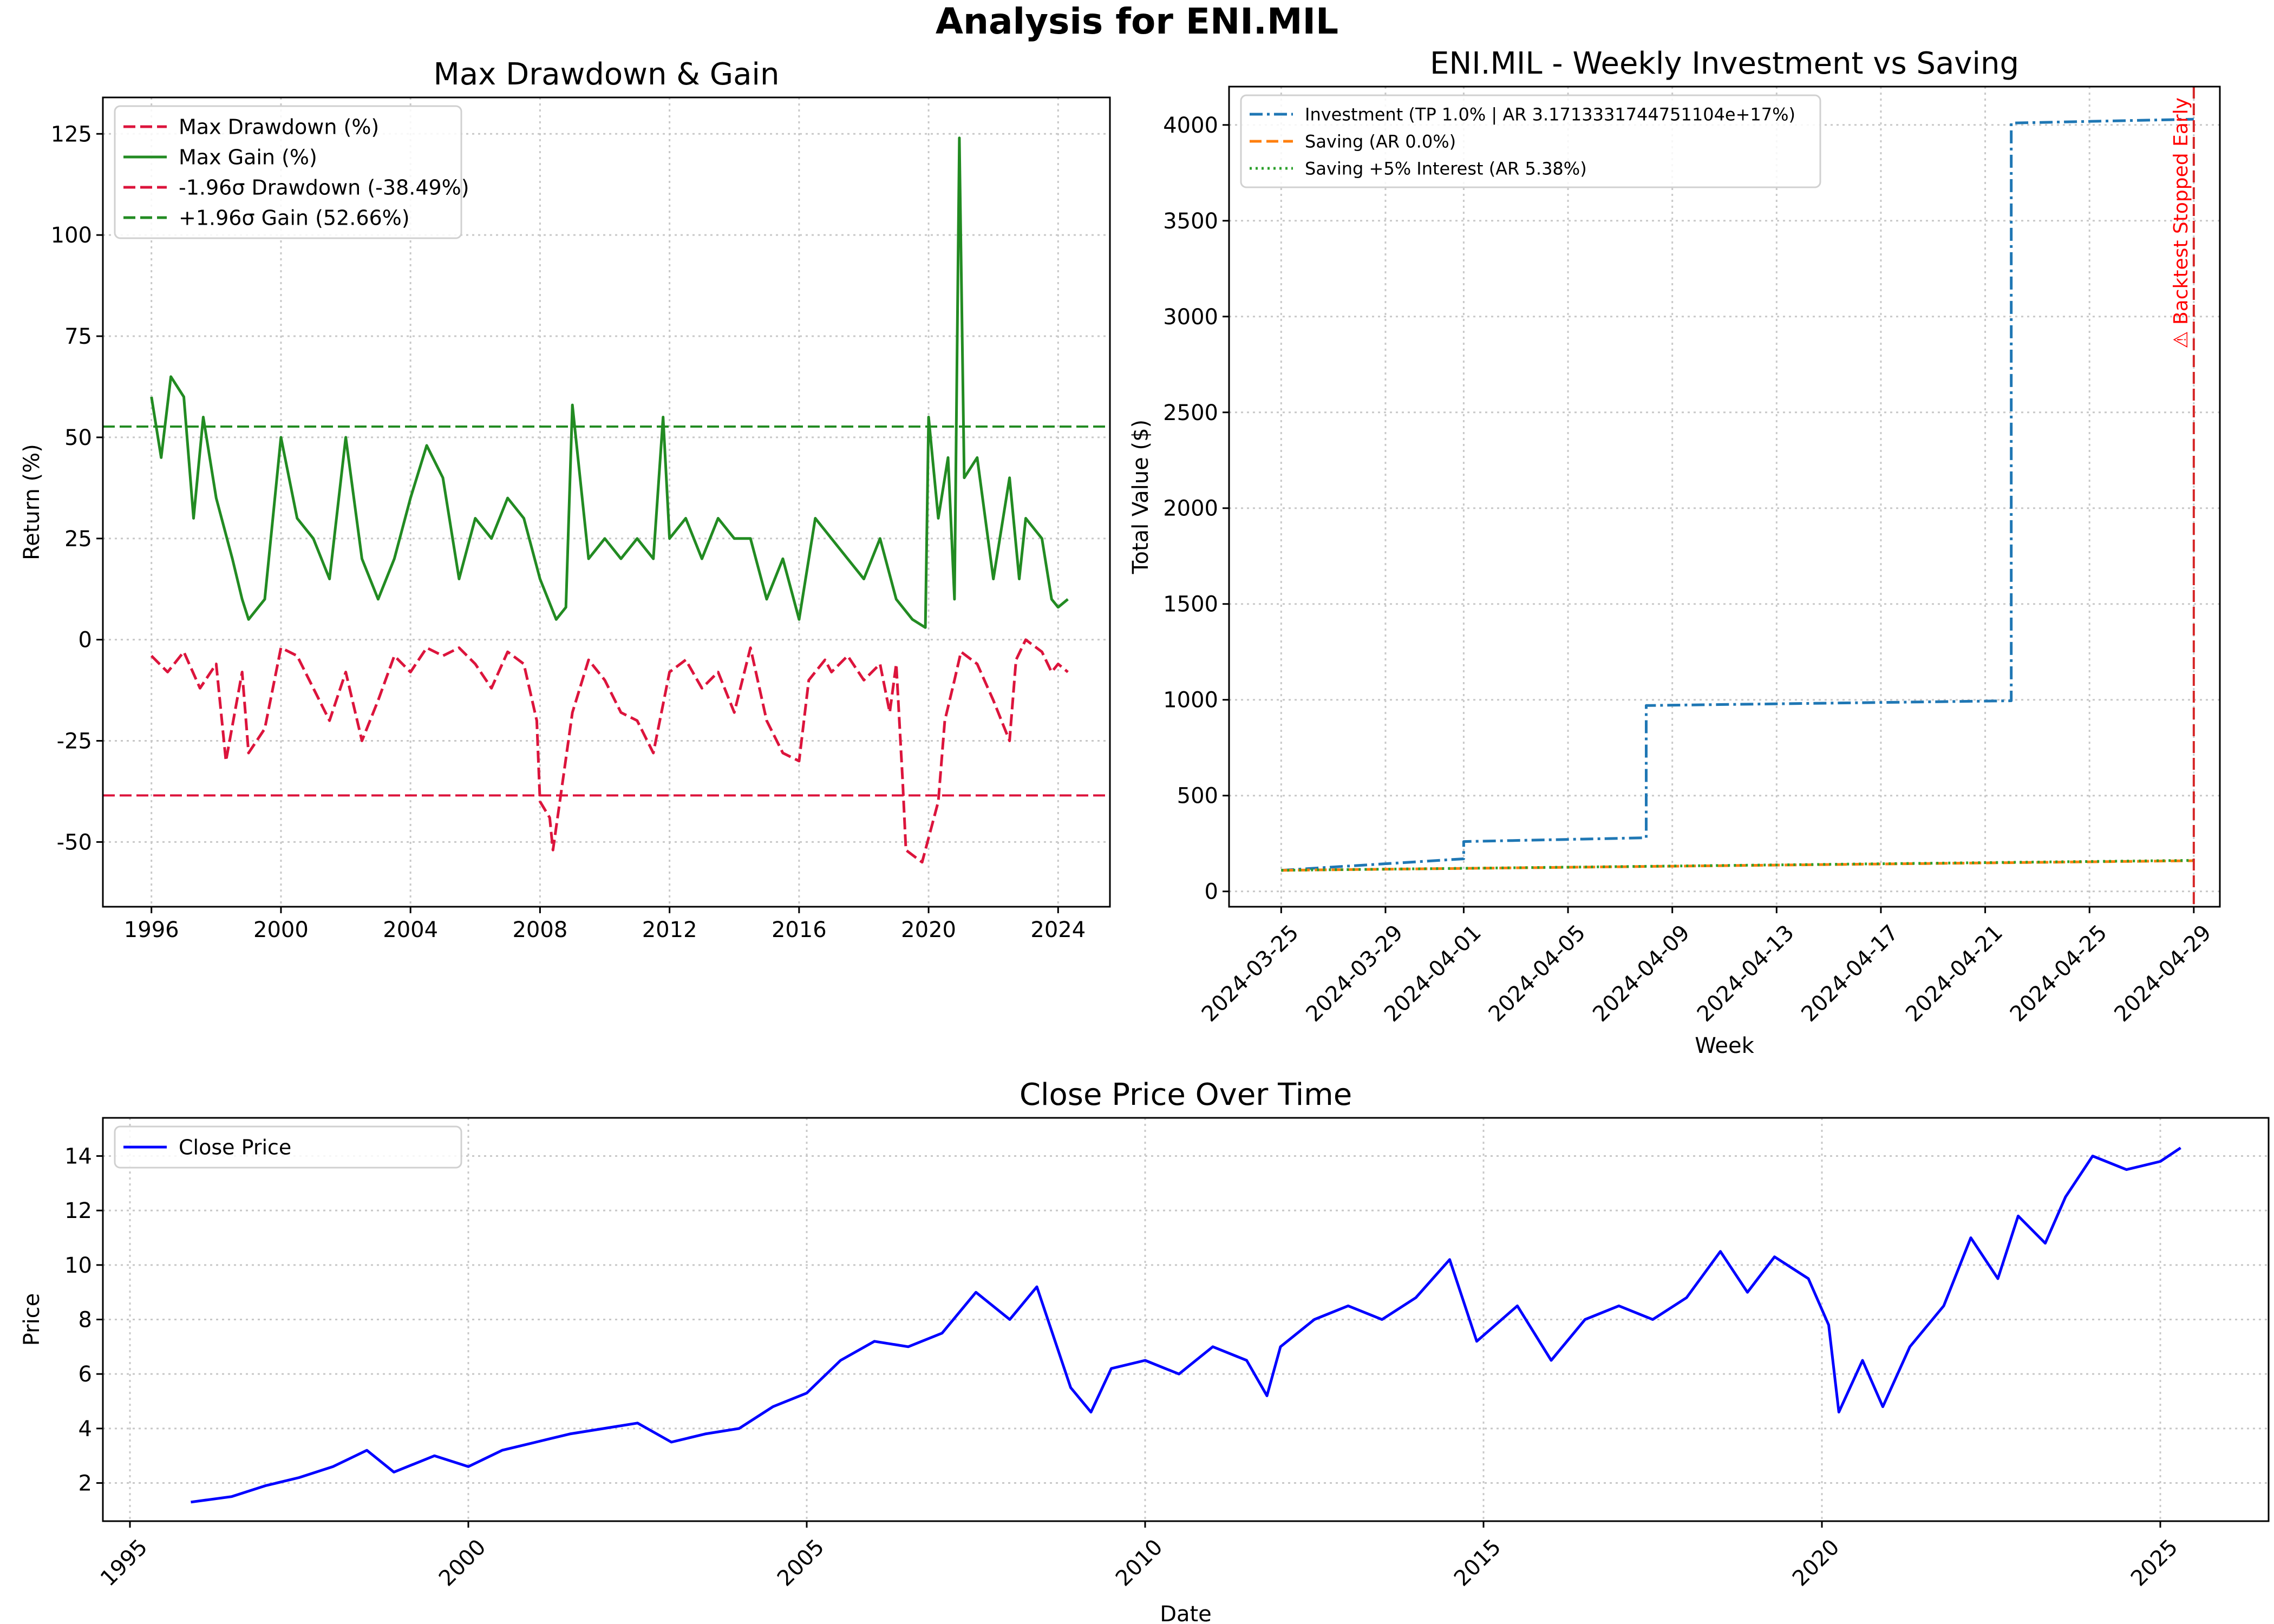  What do you see at coordinates (72, 236) in the screenshot?
I see `y-tick-label: 100` at bounding box center [72, 236].